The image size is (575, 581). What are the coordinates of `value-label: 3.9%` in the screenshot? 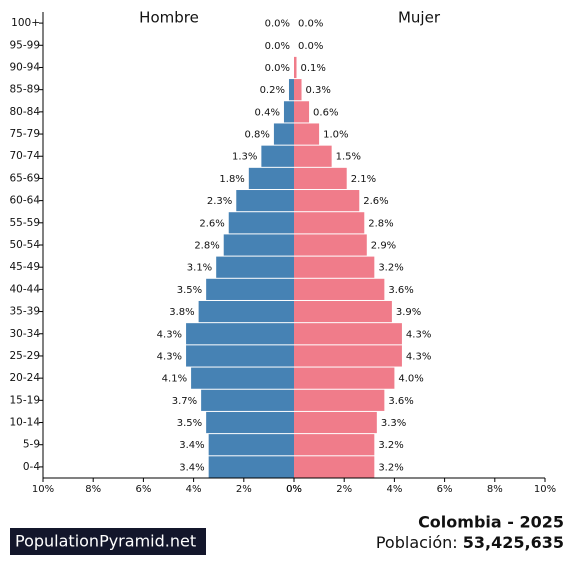 It's located at (408, 312).